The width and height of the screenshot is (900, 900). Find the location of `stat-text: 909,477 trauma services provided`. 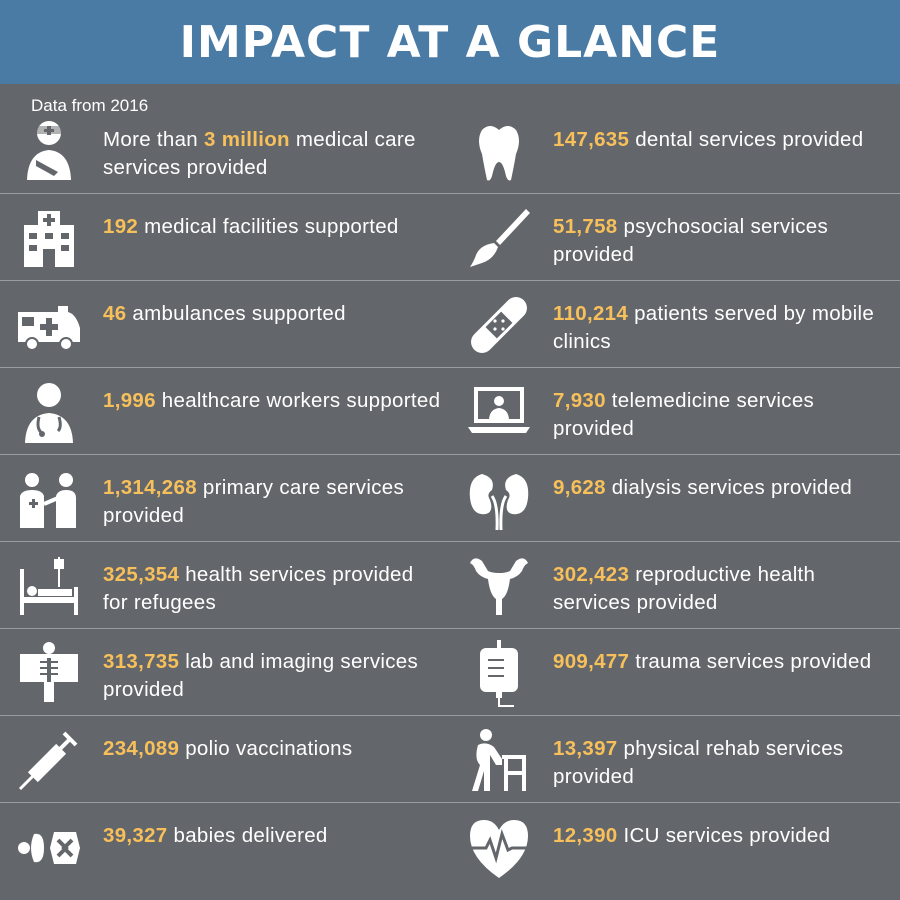

stat-text: 909,477 trauma services provided is located at coordinates (723, 662).